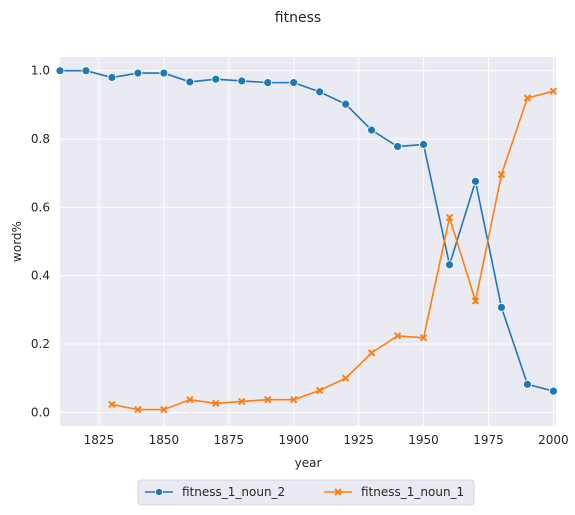 The image size is (575, 515). Describe the element at coordinates (326, 440) in the screenshot. I see `x-tick-labels: 1825 1850 1875 1900 1925 1950 1975 2000` at that location.